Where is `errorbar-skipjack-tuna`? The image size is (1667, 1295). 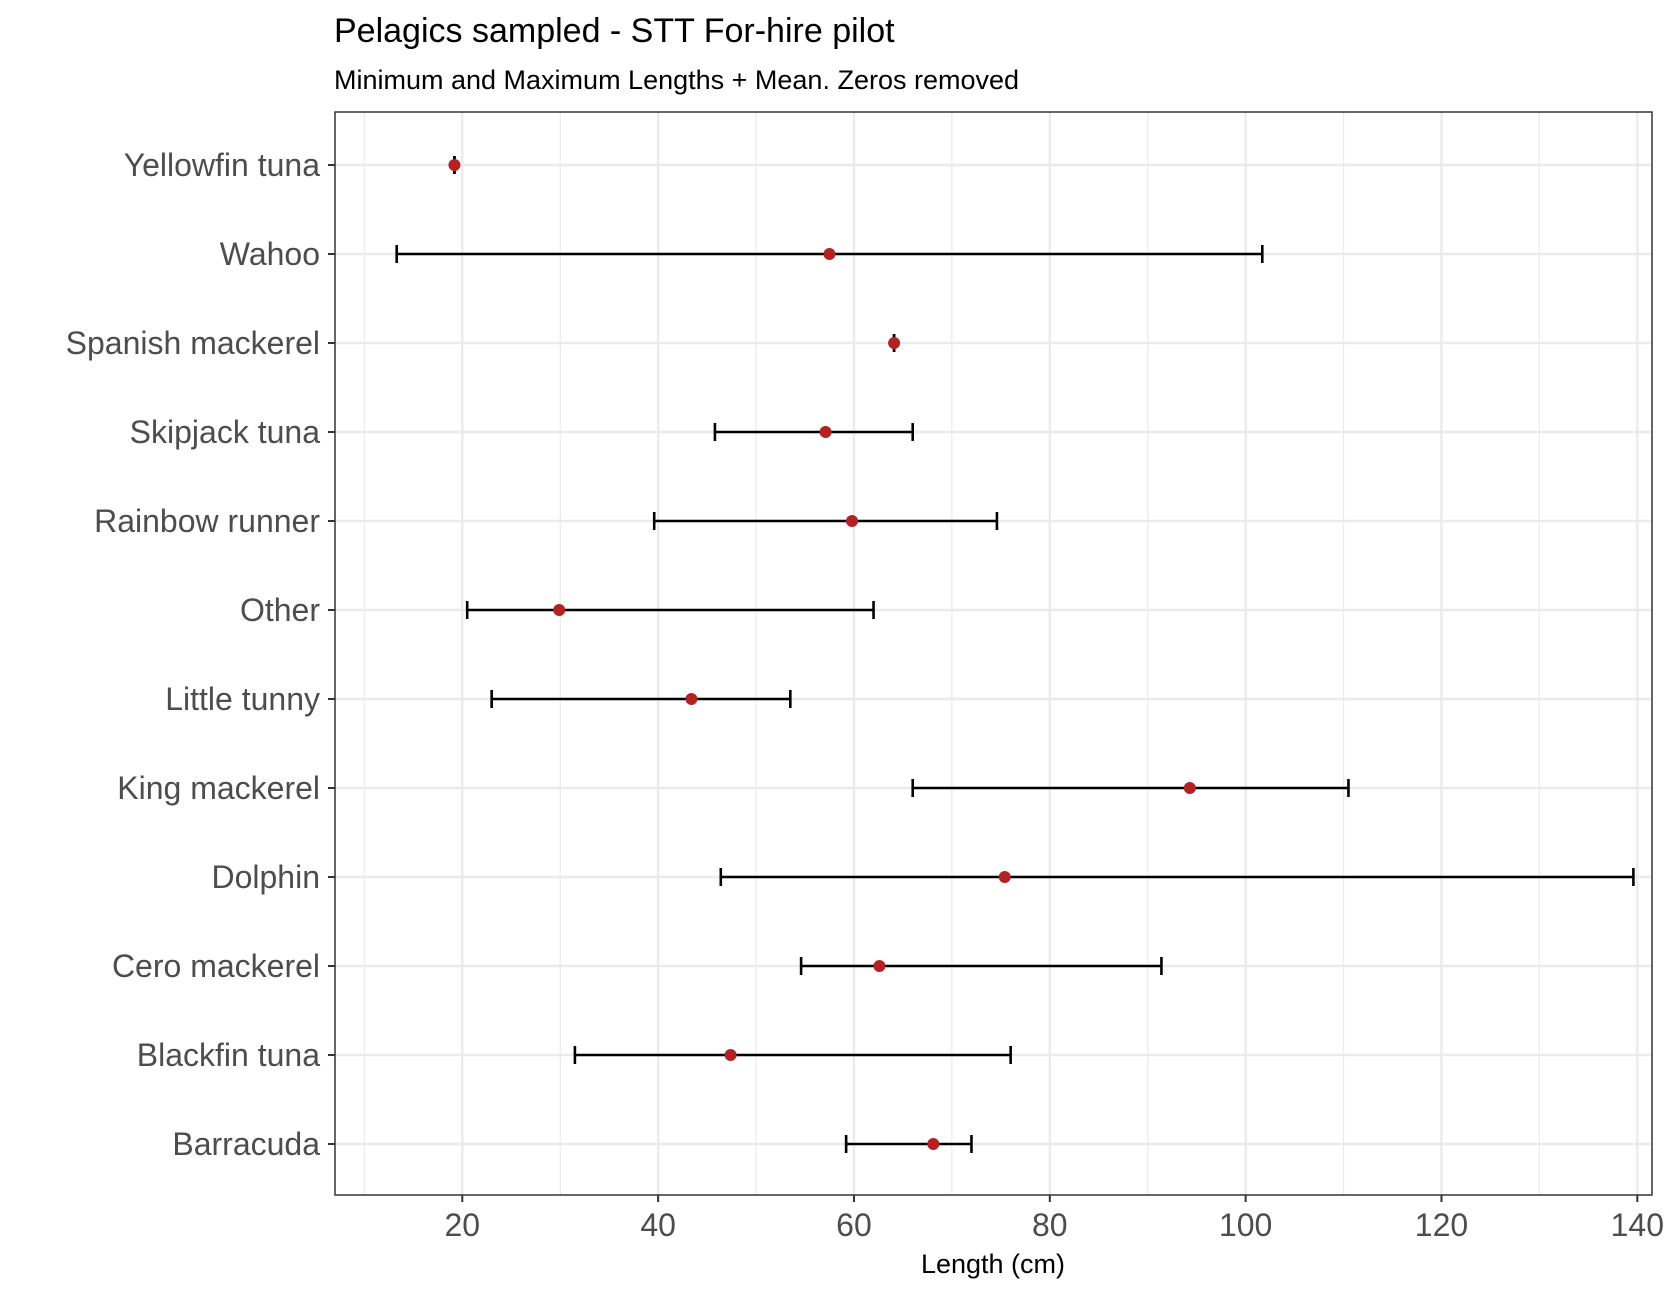
errorbar-skipjack-tuna is located at coordinates (814, 432).